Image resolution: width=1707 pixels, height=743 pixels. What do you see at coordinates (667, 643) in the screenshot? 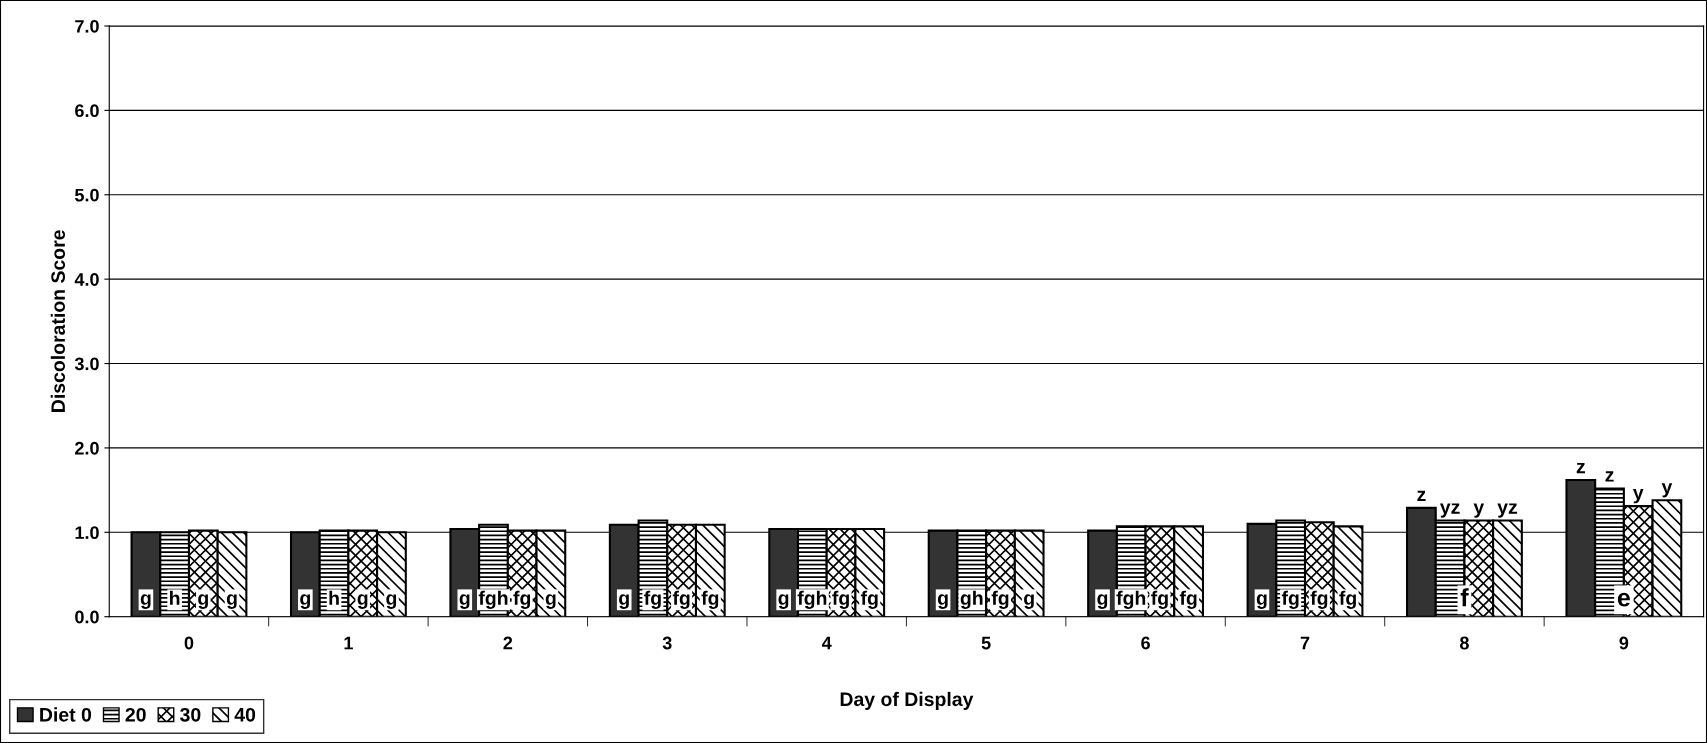
I see `x-tick-label: 3` at bounding box center [667, 643].